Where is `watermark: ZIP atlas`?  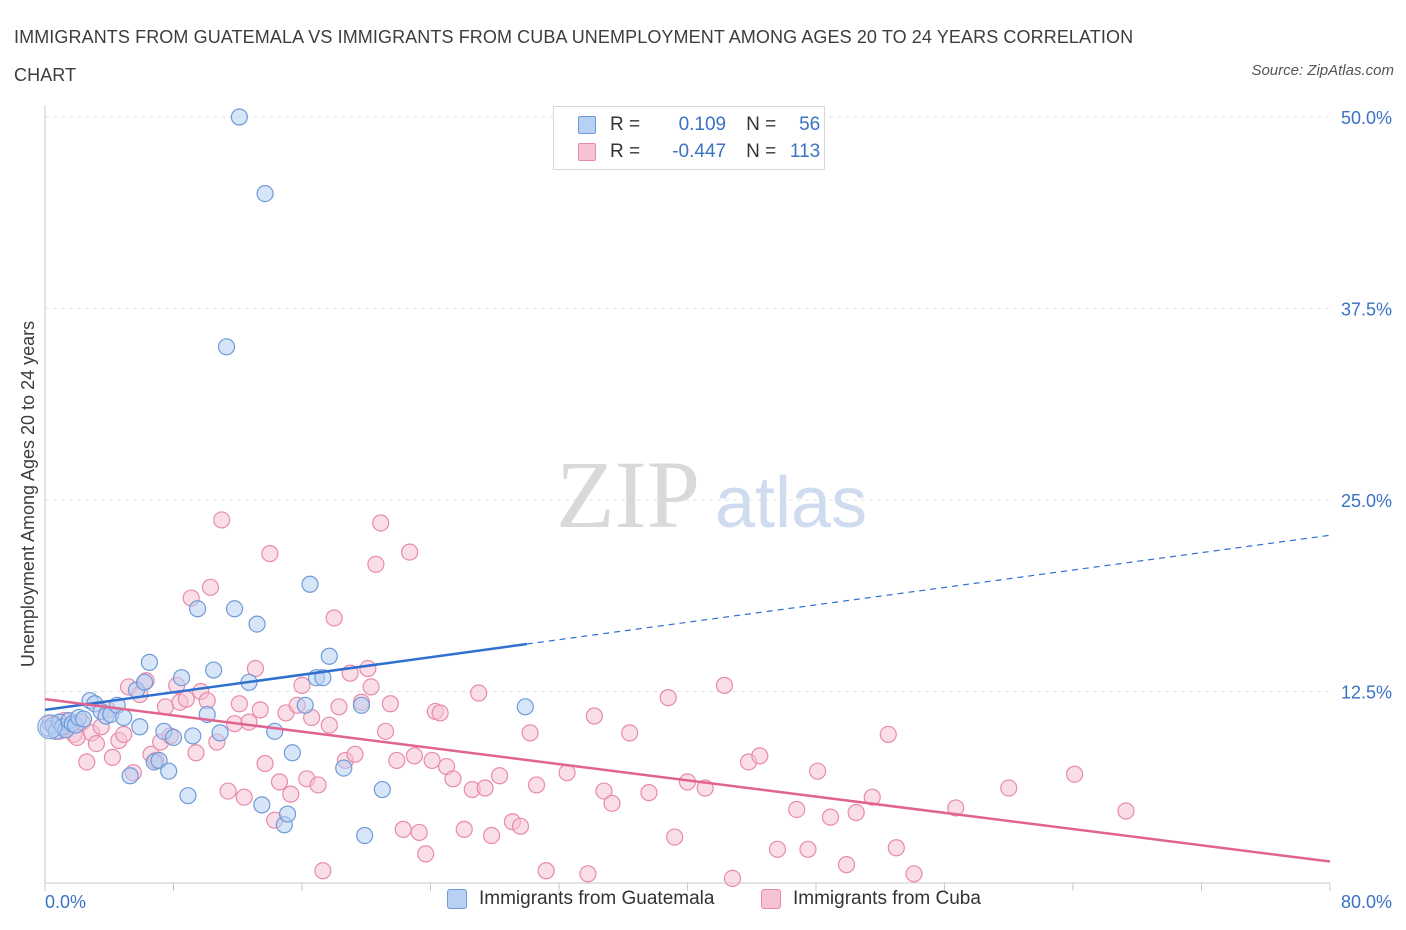
watermark: ZIP atlas is located at coordinates (711, 494).